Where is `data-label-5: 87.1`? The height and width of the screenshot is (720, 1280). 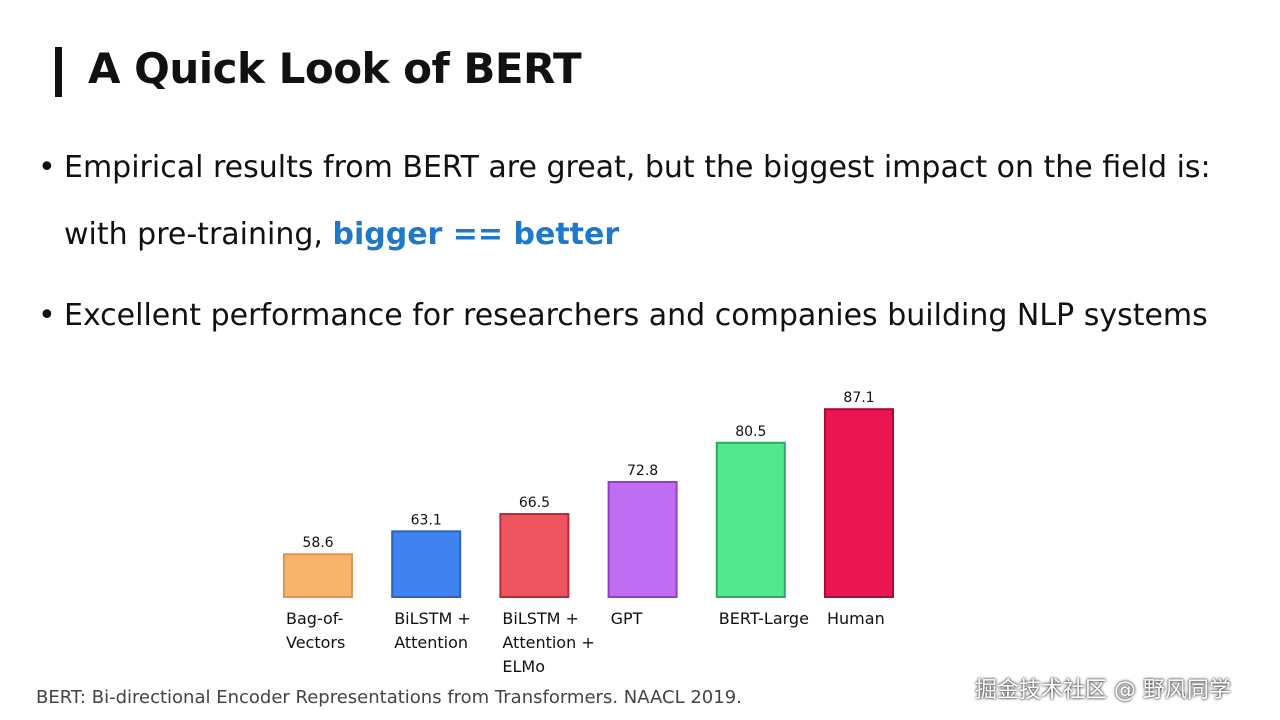
data-label-5: 87.1 is located at coordinates (858, 398).